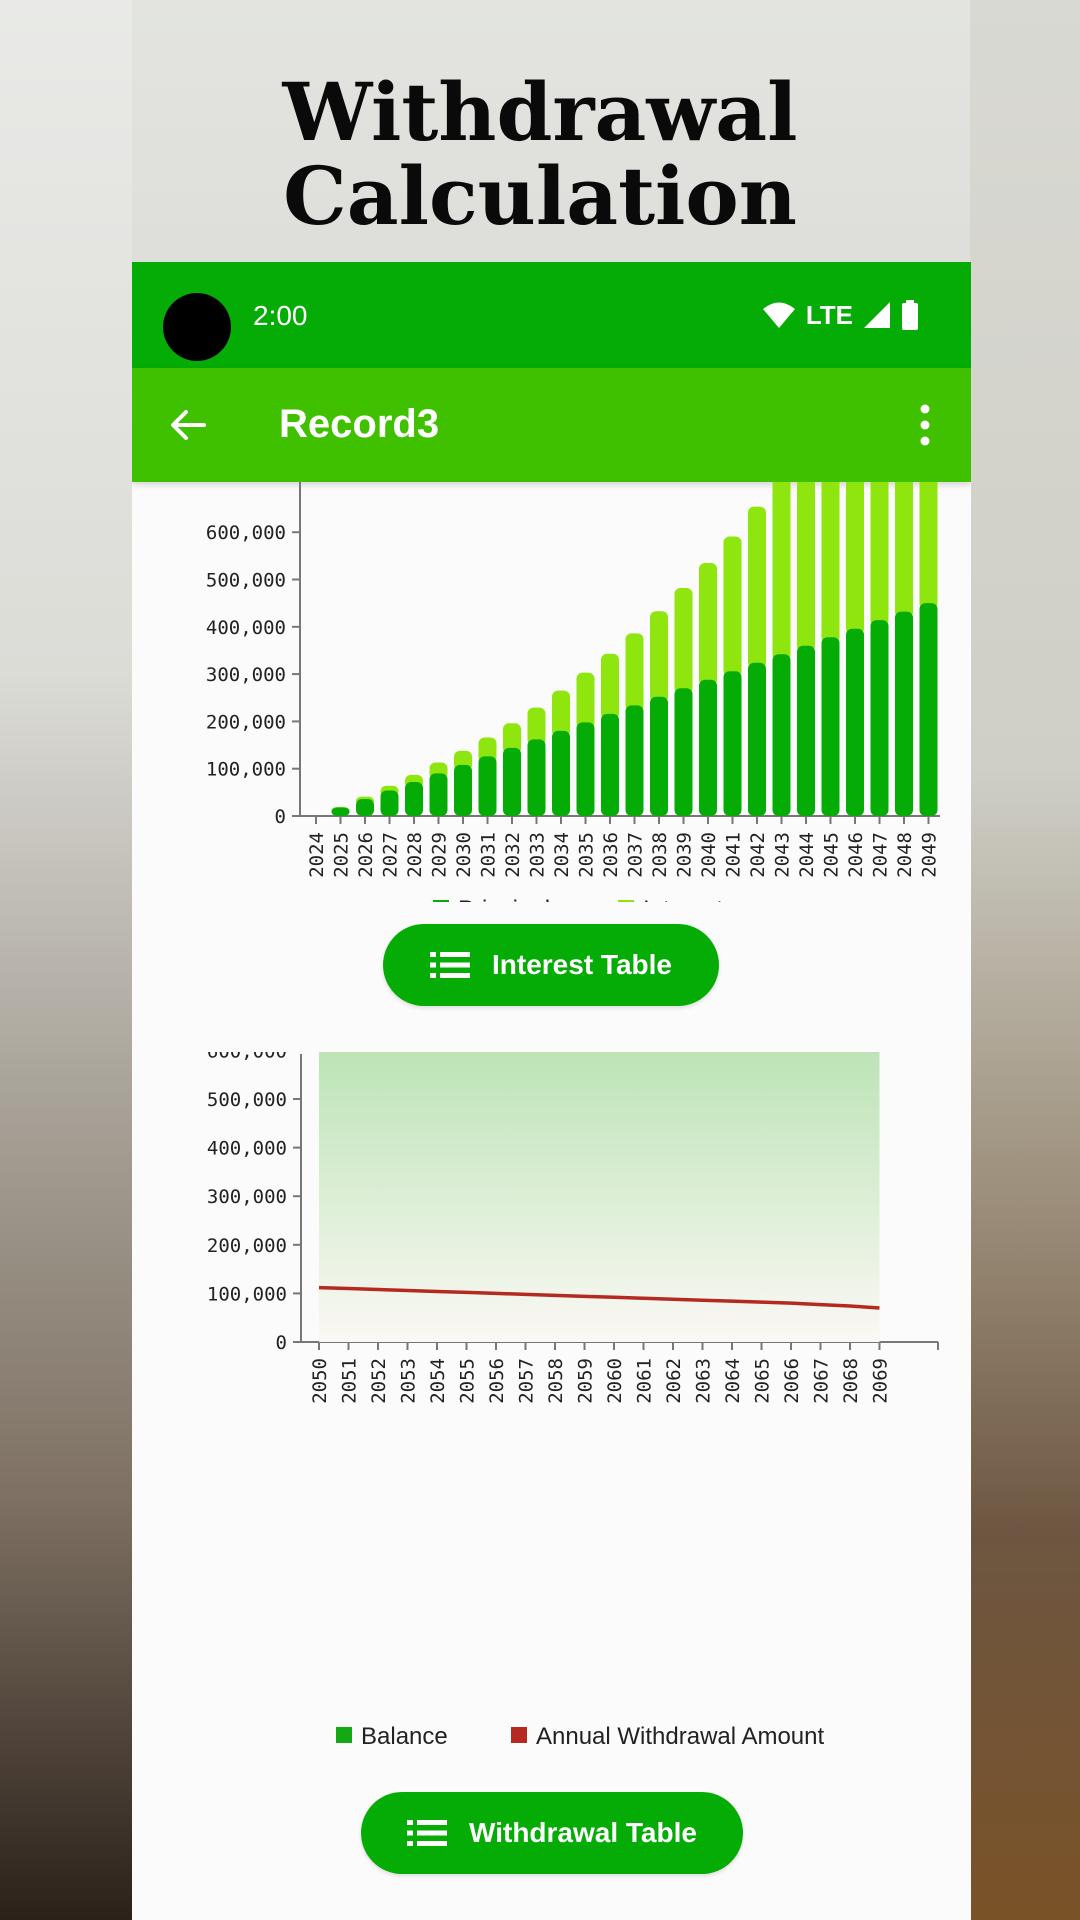  I want to click on legend-label-principal: Principal, so click(504, 899).